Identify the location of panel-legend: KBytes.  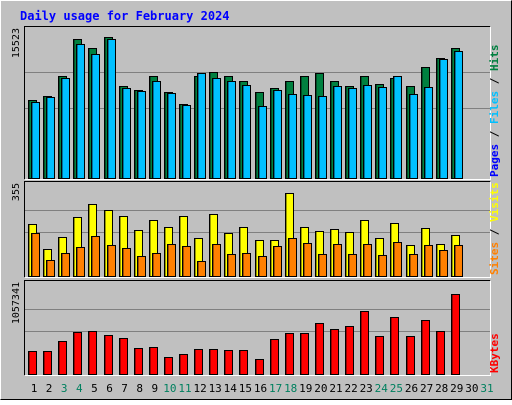
(494, 353).